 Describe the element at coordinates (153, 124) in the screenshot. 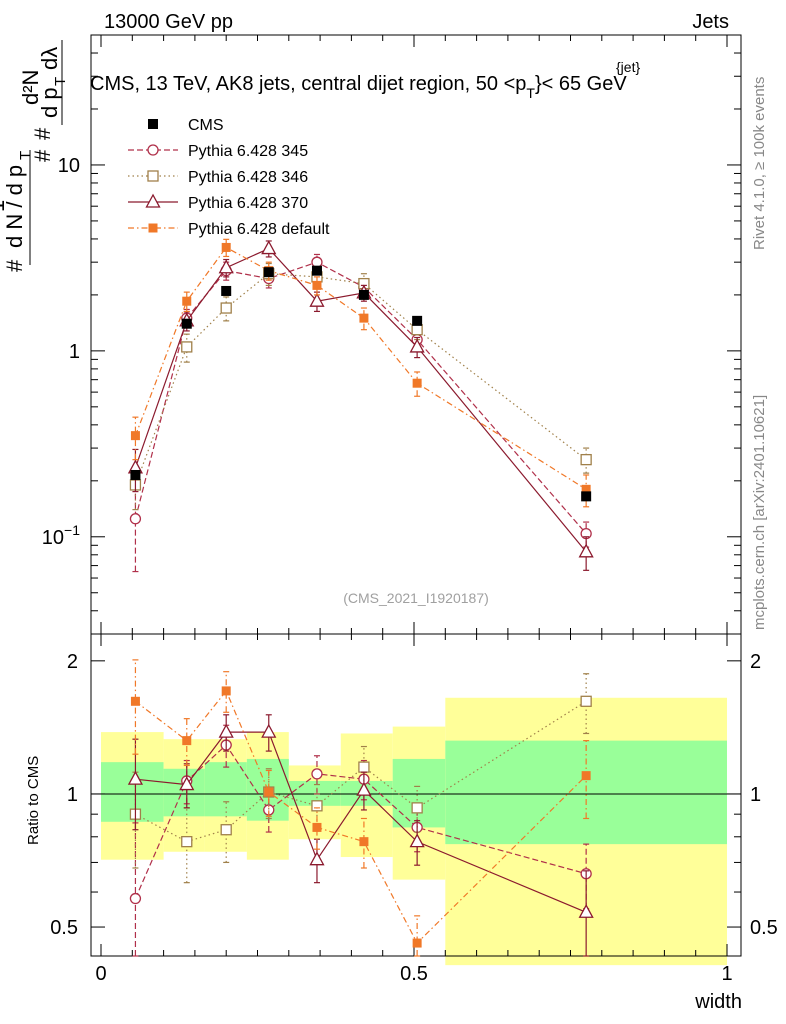

I see `legend-cms-marker` at that location.